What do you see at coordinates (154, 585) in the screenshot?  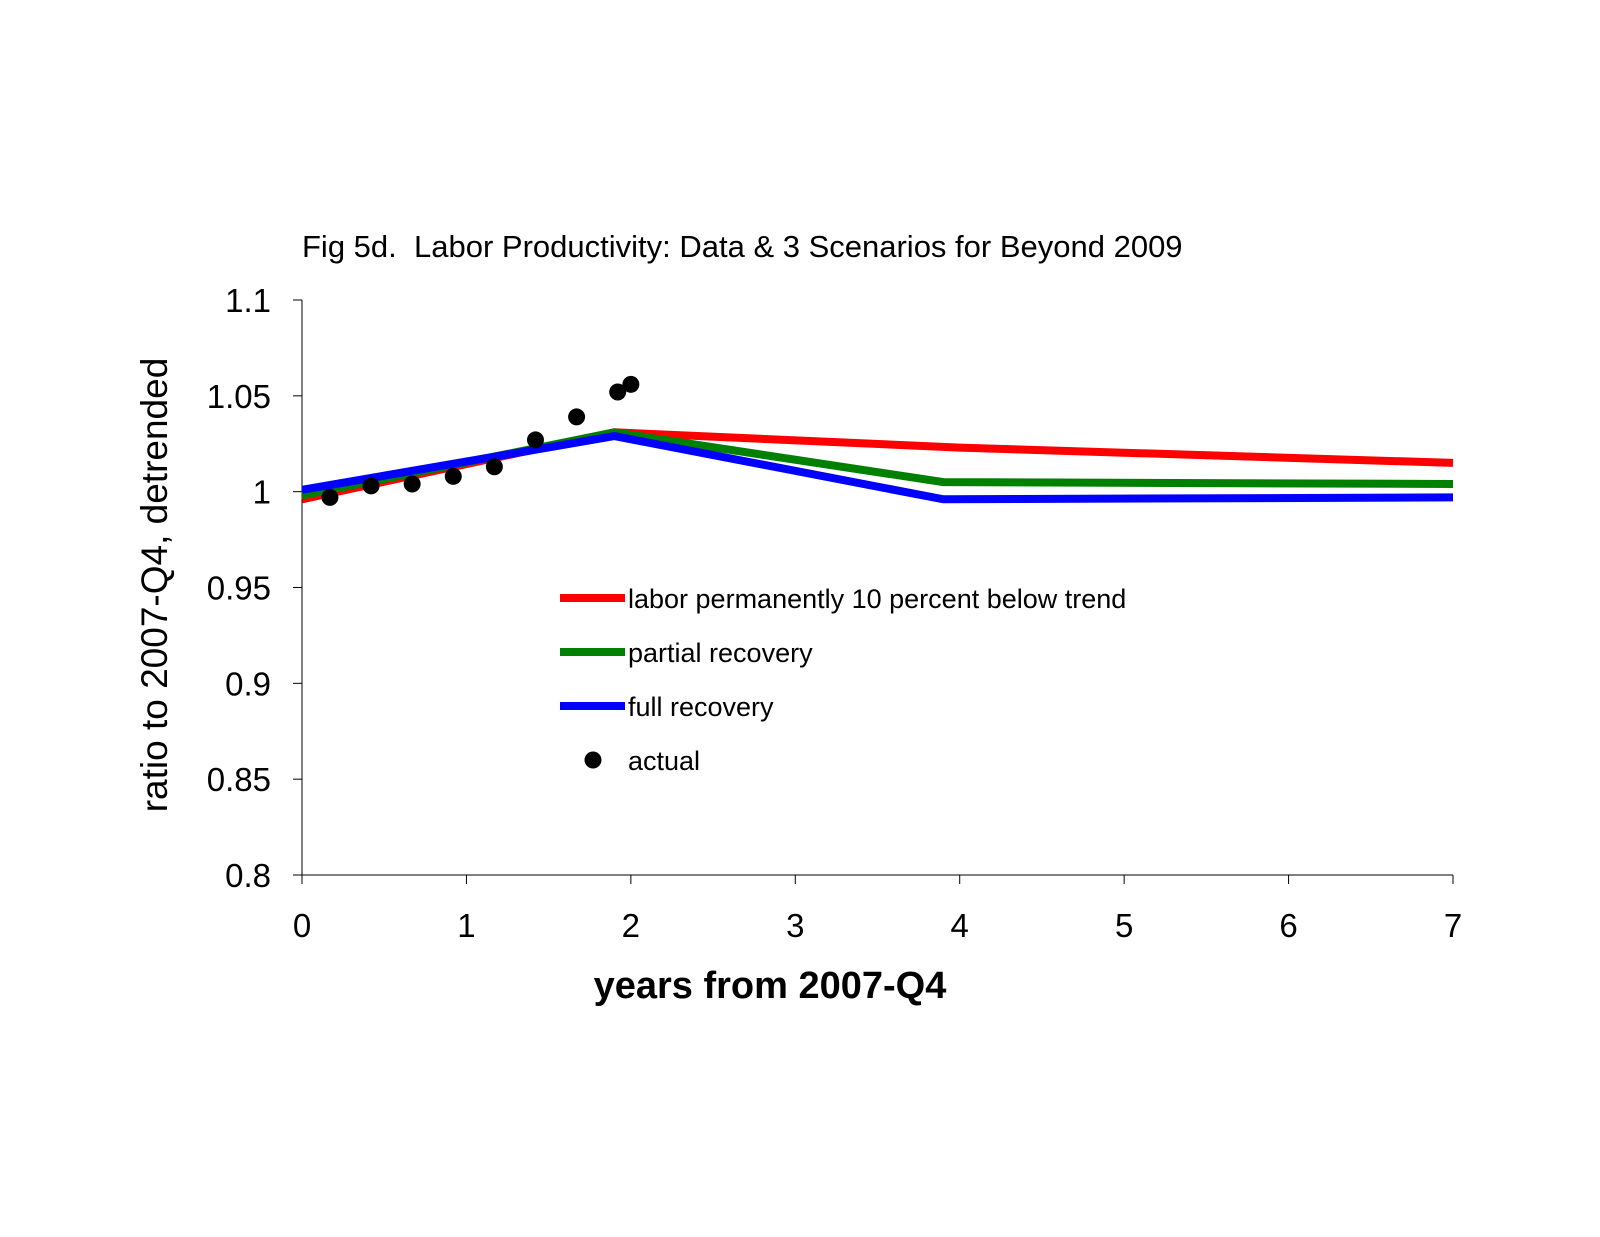 I see `y-axis-label: ratio to 2007-Q4, detrended` at bounding box center [154, 585].